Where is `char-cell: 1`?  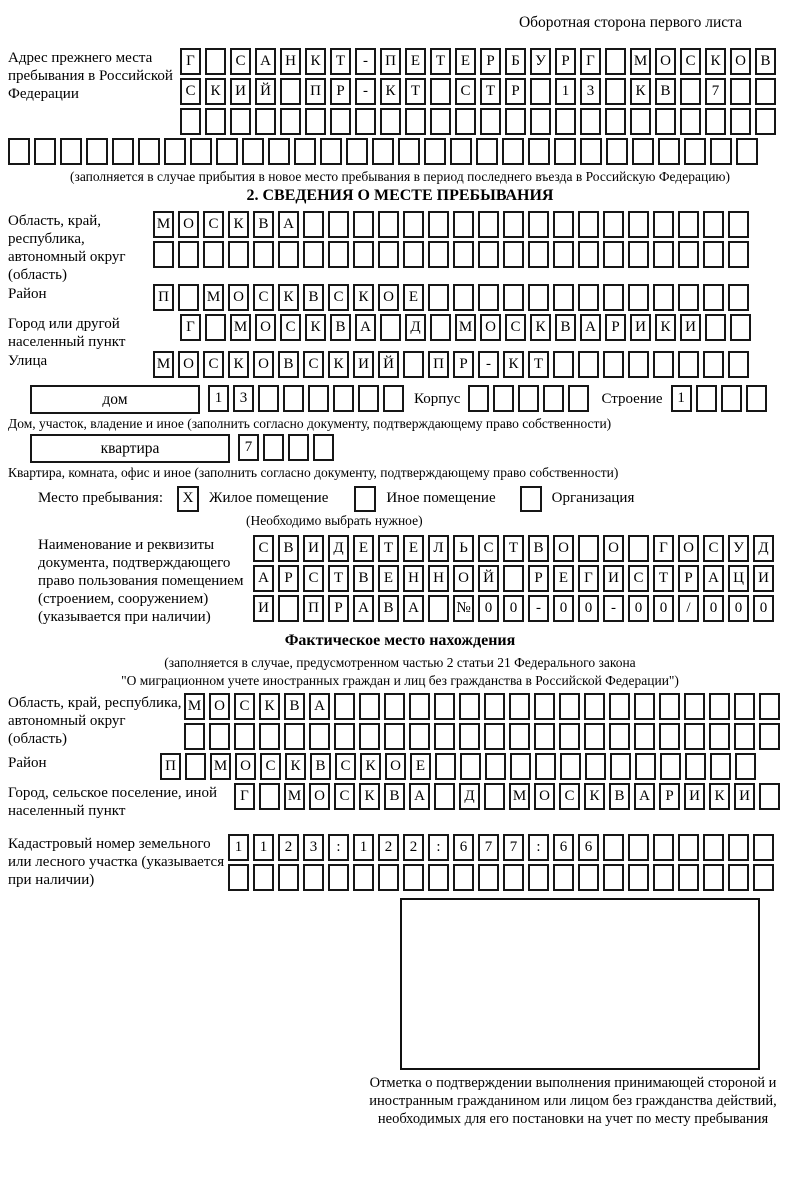 char-cell: 1 is located at coordinates (238, 847).